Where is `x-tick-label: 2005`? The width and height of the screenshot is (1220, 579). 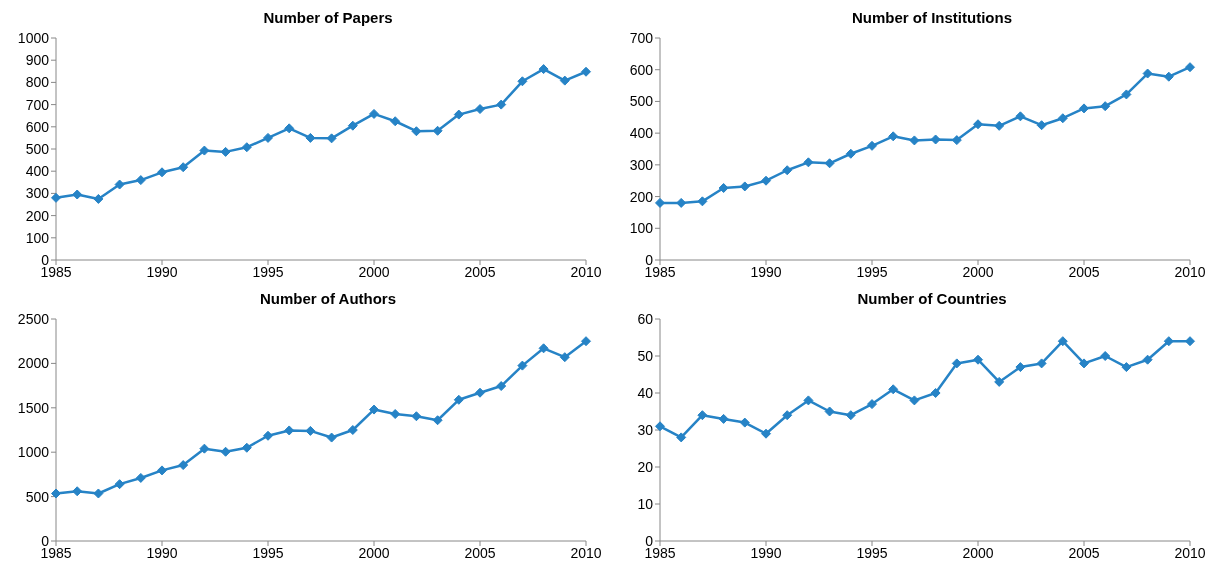
x-tick-label: 2005 is located at coordinates (1084, 552).